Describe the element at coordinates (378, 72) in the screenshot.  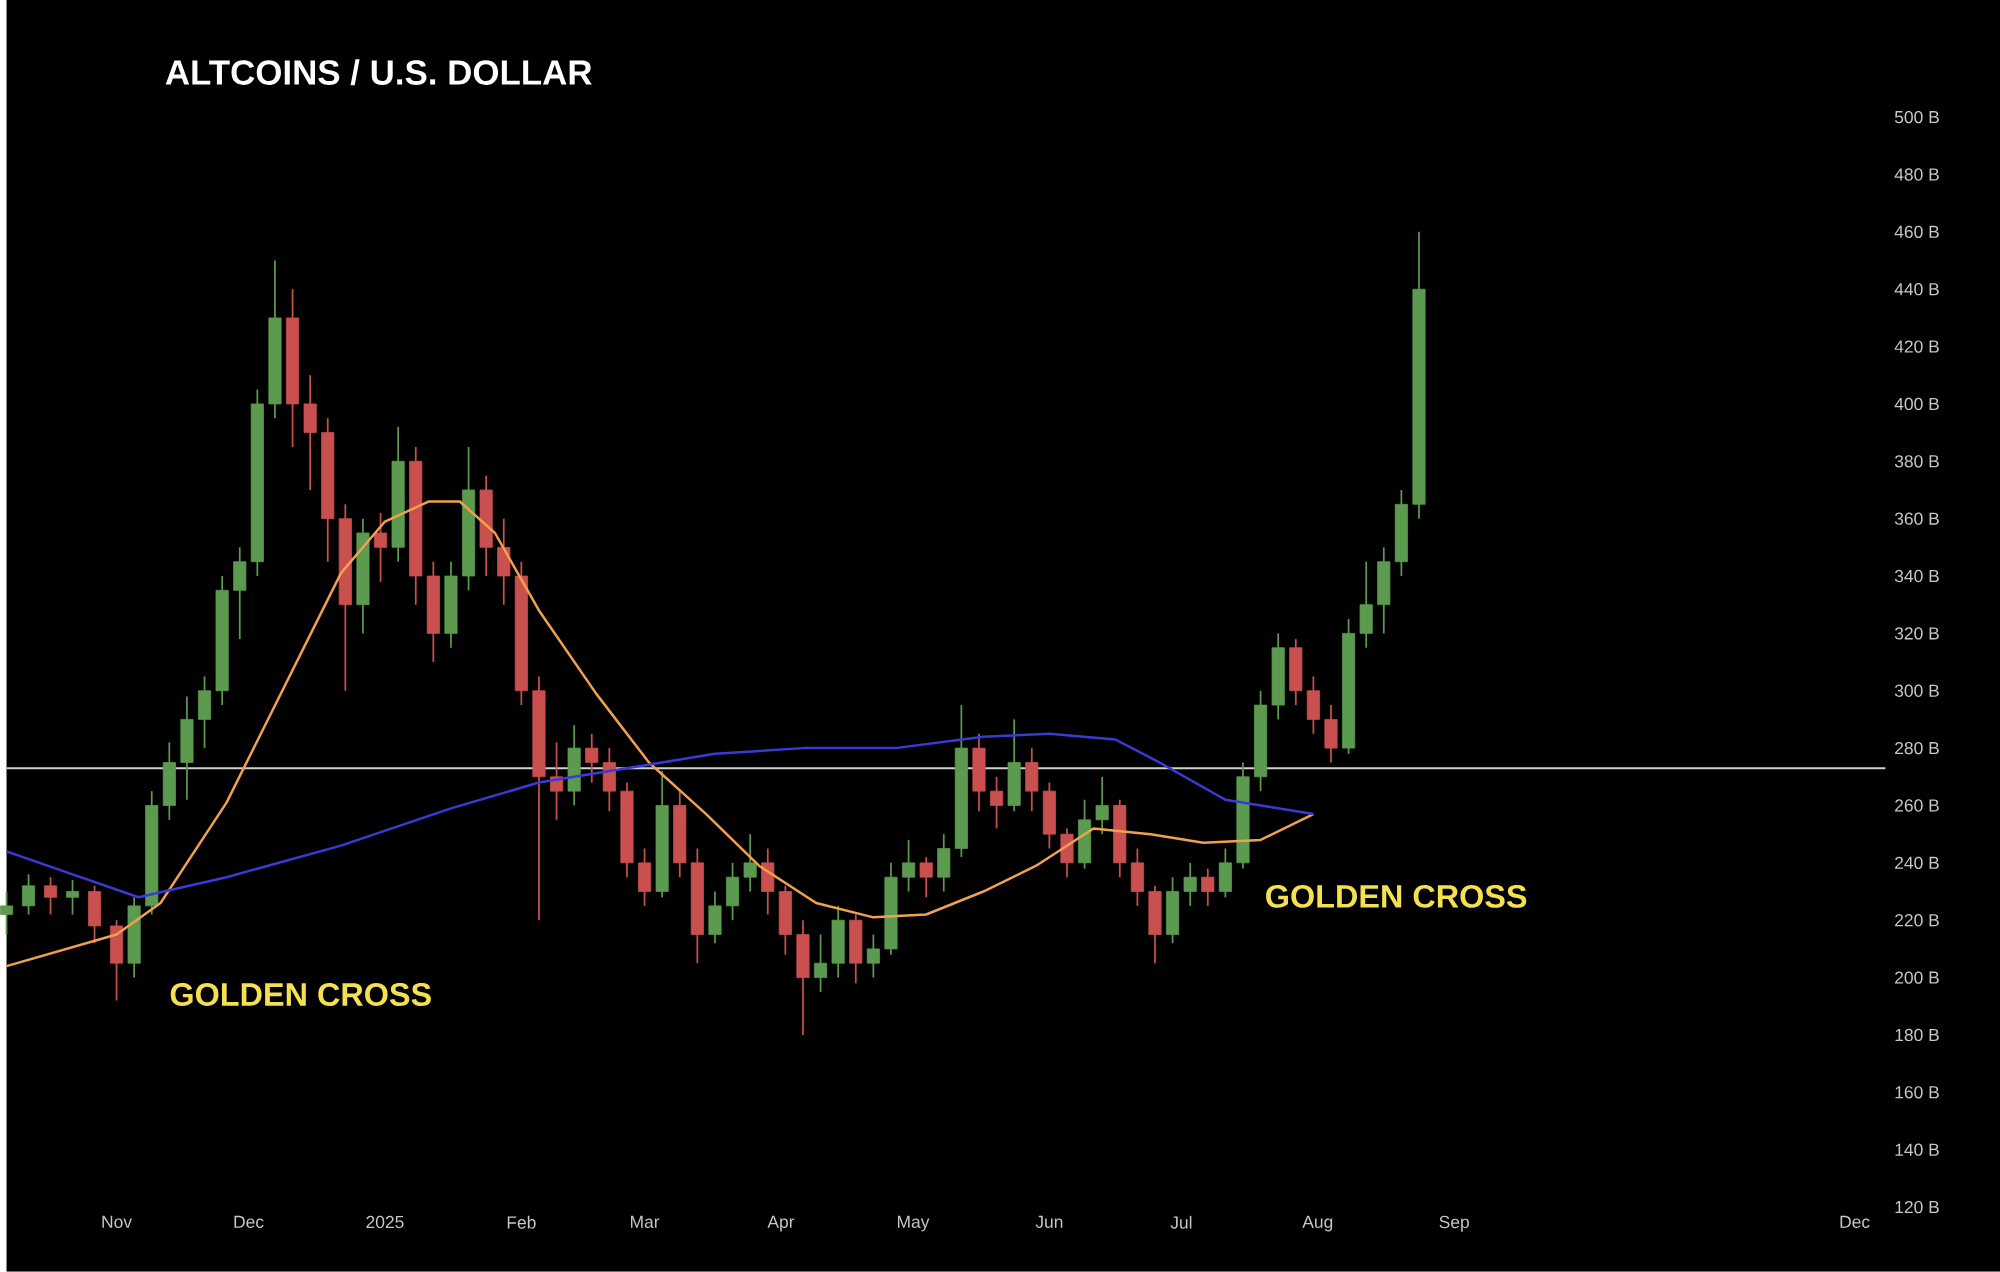
I see `chart-title: ALTCOINS / U.S. DOLLAR` at that location.